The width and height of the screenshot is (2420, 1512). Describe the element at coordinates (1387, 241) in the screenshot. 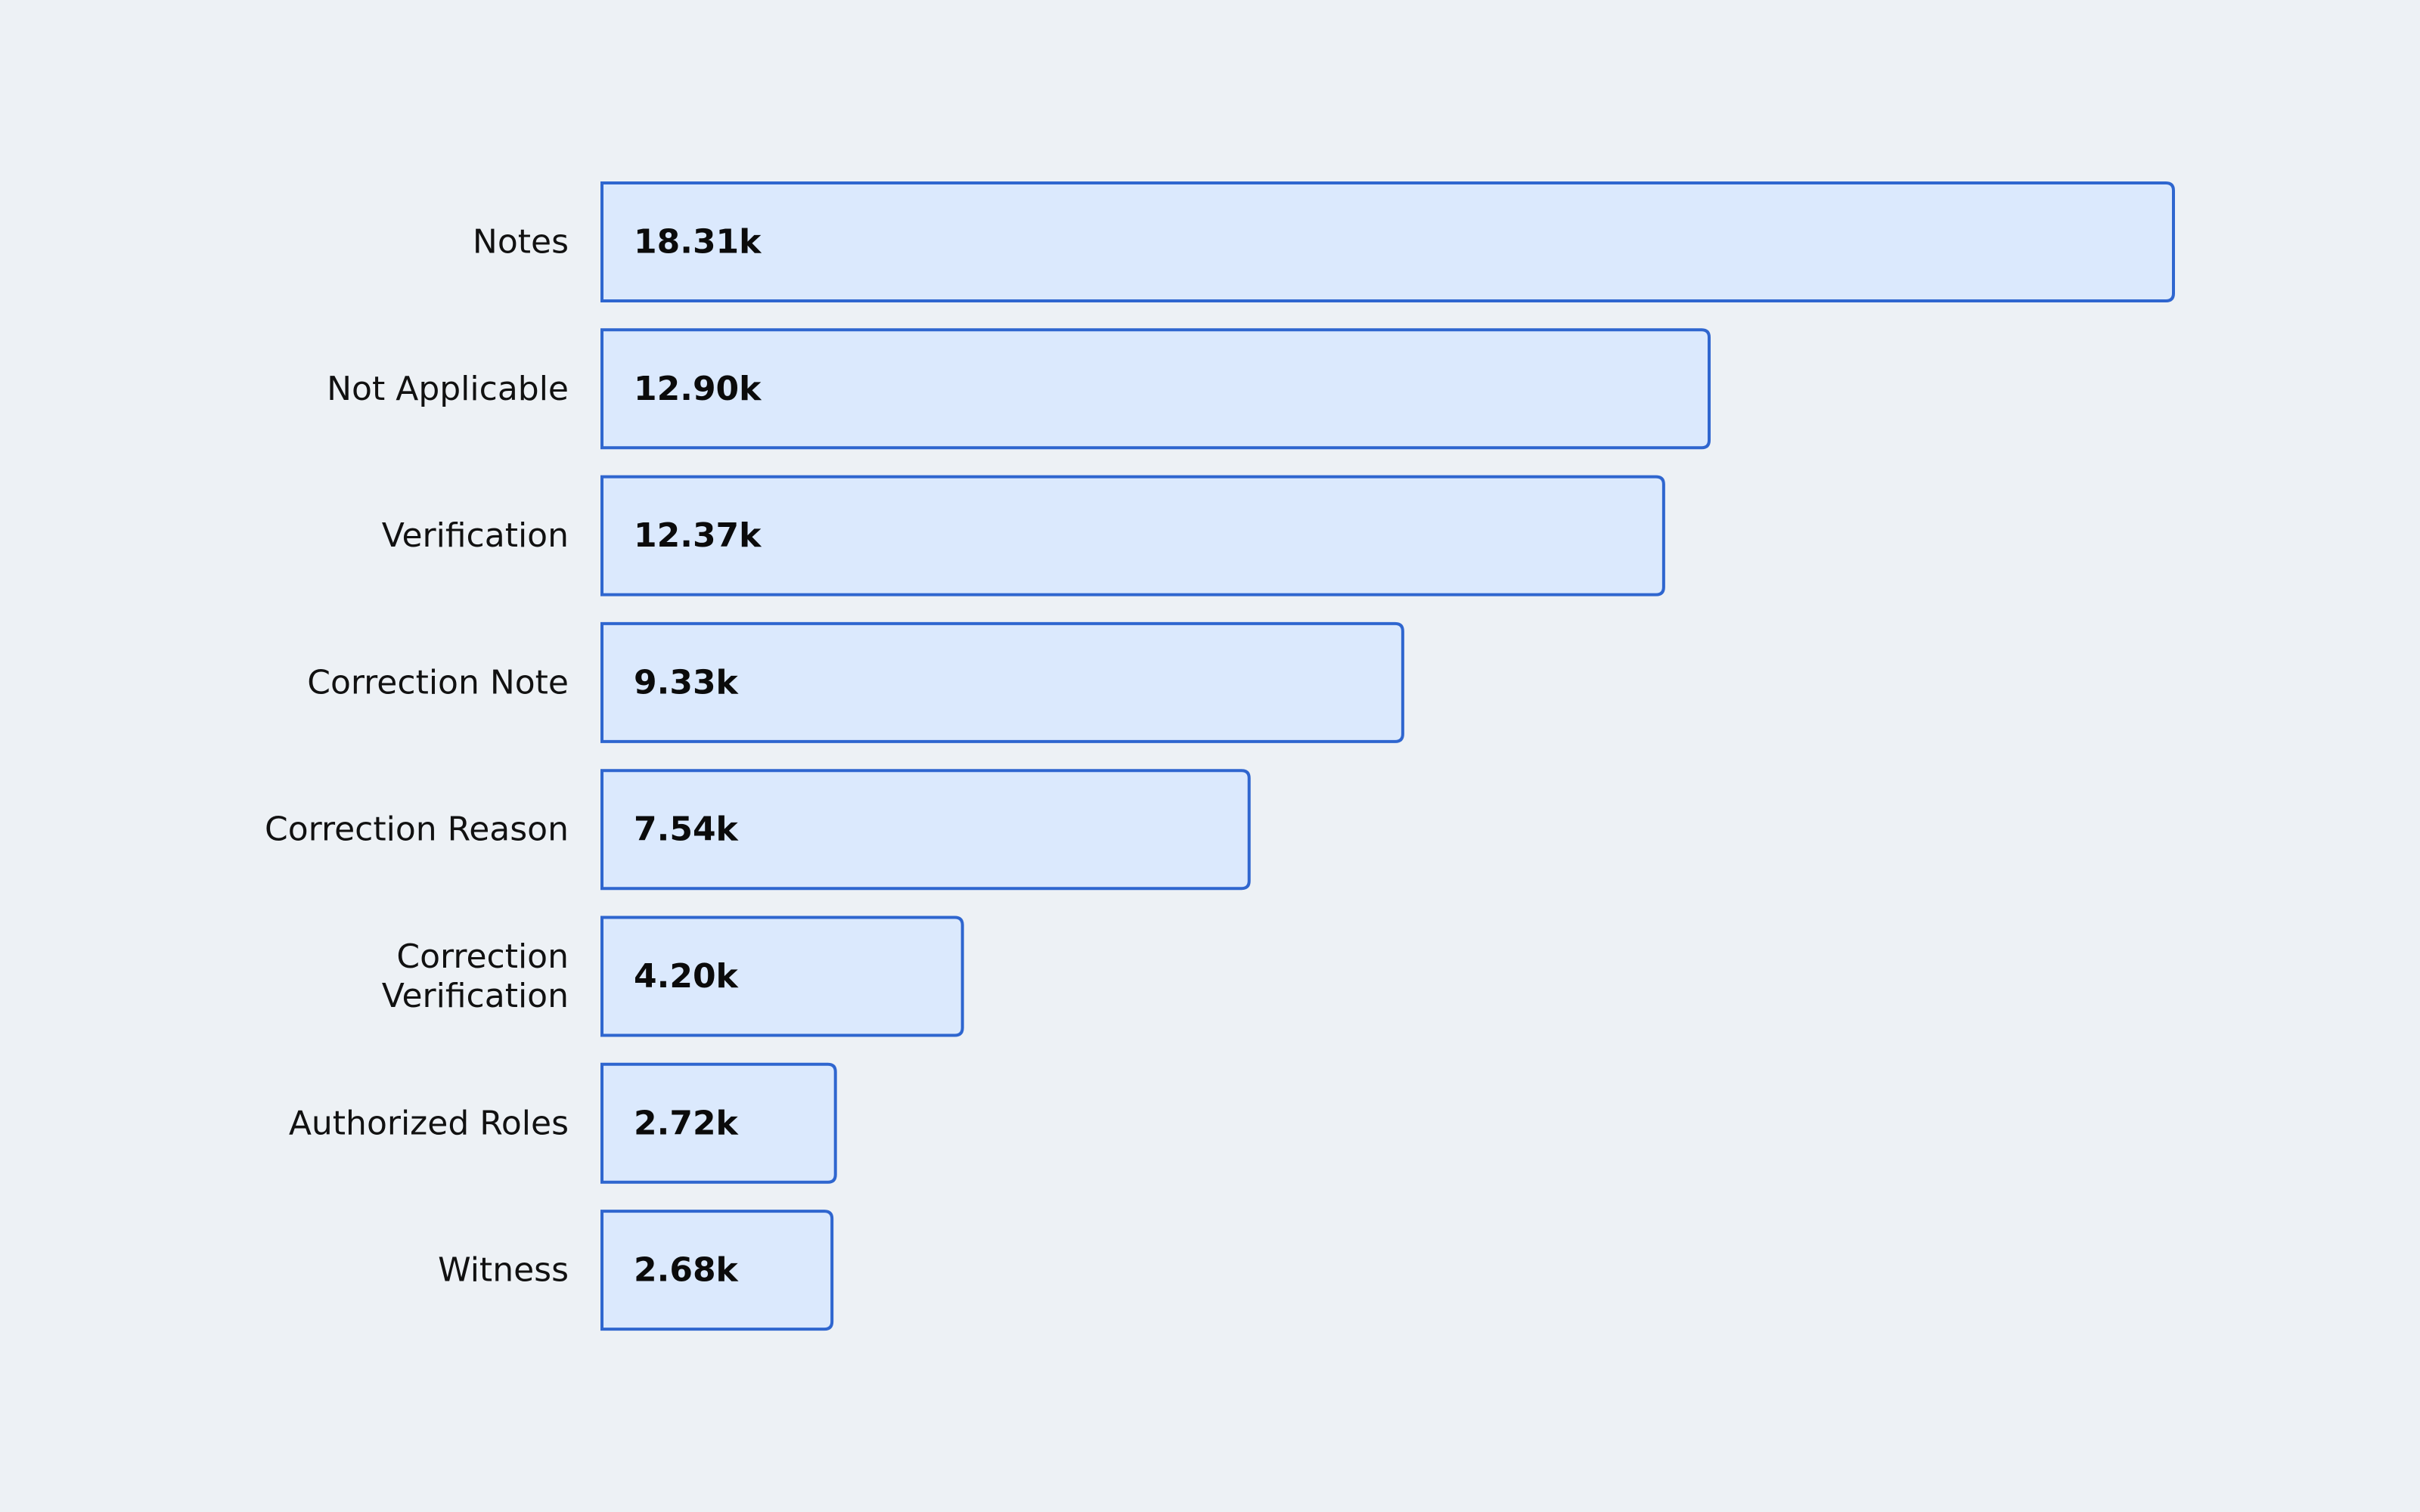

I see `bar-notes` at that location.